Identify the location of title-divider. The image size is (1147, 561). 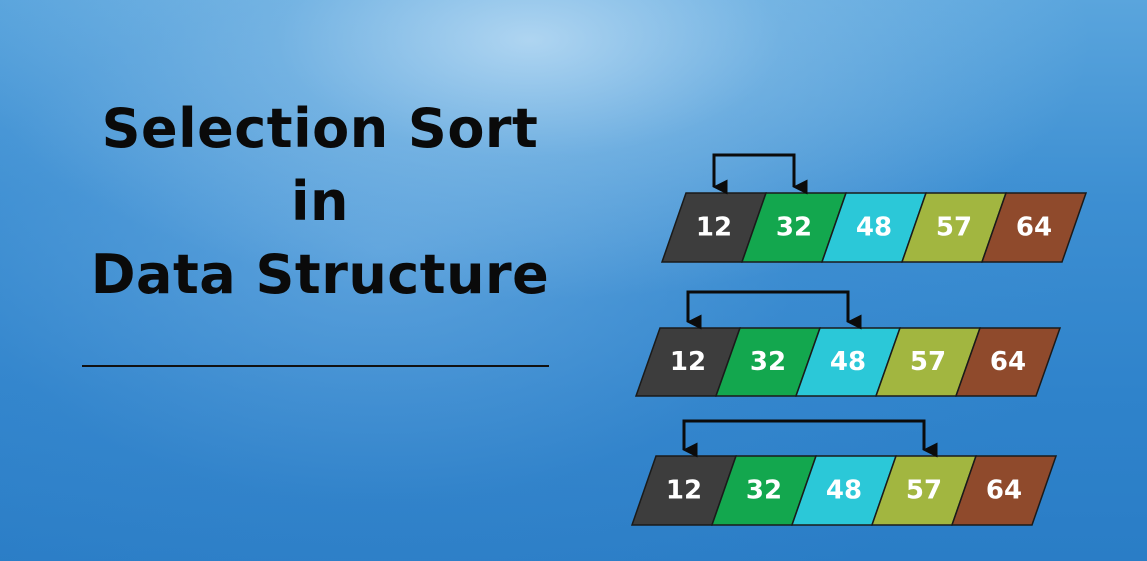
(315, 366).